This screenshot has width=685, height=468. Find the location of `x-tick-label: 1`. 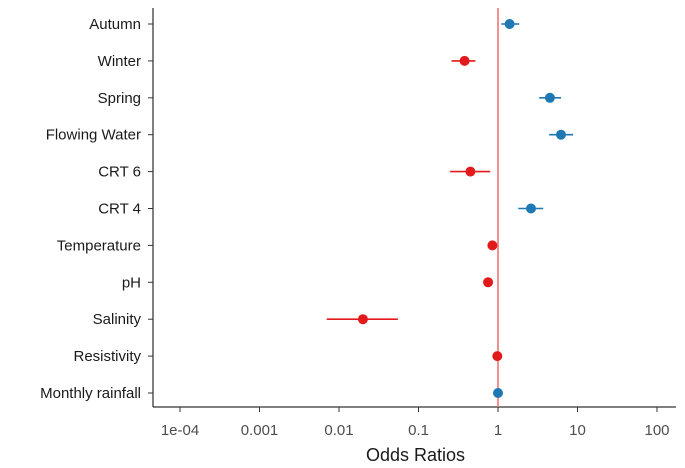

x-tick-label: 1 is located at coordinates (498, 430).